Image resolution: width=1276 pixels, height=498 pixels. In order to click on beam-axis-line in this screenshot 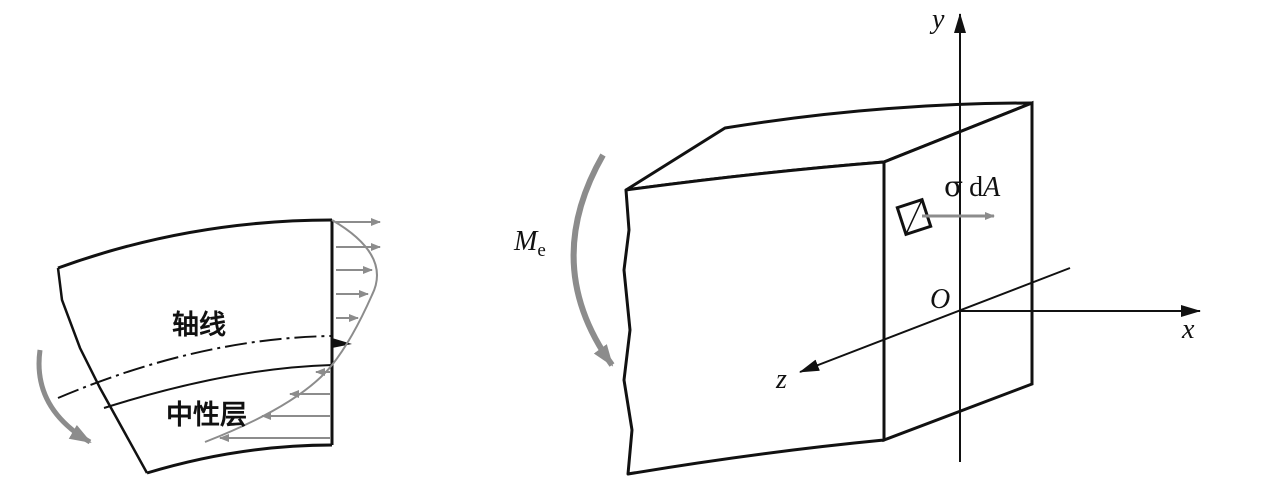, I will do `click(195, 367)`.